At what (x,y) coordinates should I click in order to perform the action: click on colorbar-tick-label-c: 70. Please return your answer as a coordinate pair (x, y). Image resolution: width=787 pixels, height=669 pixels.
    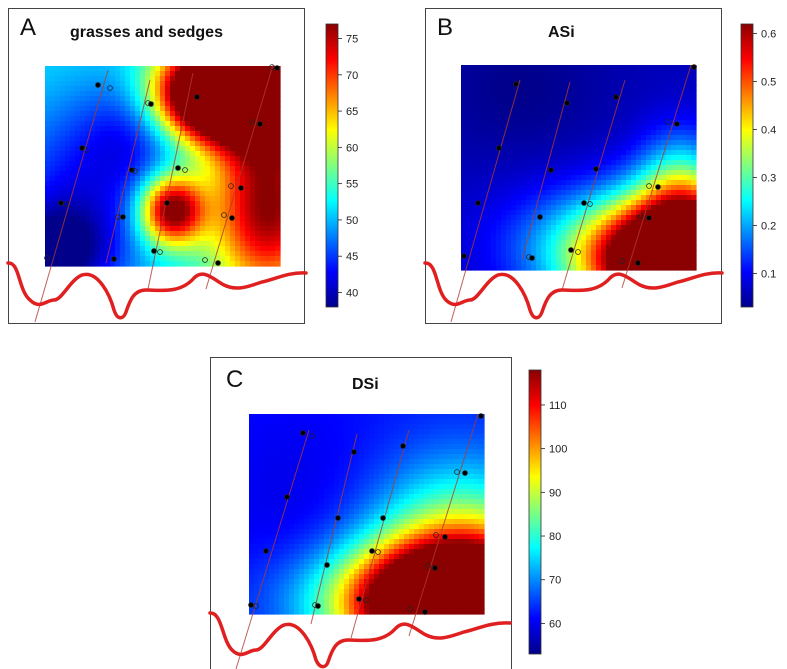
    Looking at the image, I should click on (555, 581).